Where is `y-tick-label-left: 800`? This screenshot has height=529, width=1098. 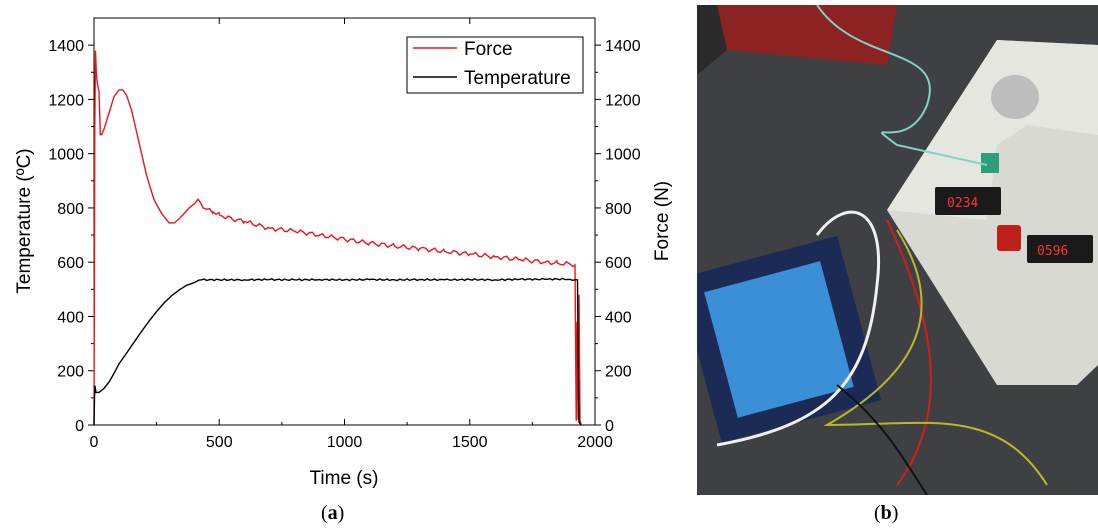 y-tick-label-left: 800 is located at coordinates (70, 209).